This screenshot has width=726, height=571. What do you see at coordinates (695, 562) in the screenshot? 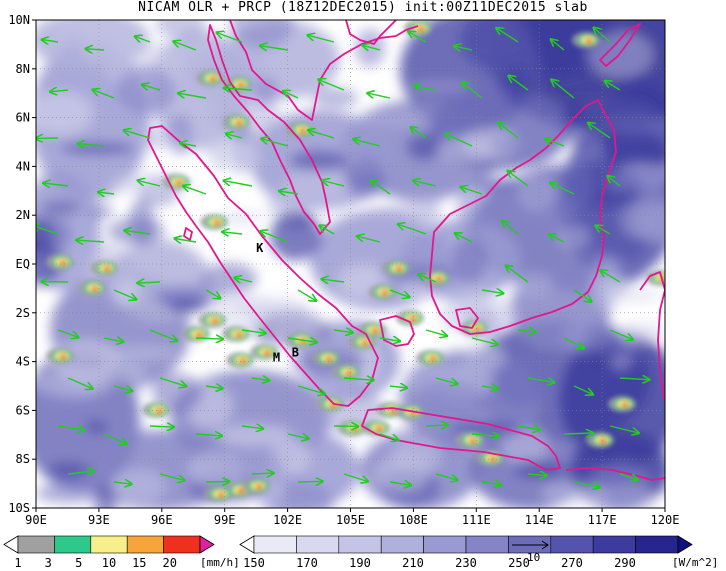
I see `olr-unit-label: [W/m^2]` at bounding box center [695, 562].